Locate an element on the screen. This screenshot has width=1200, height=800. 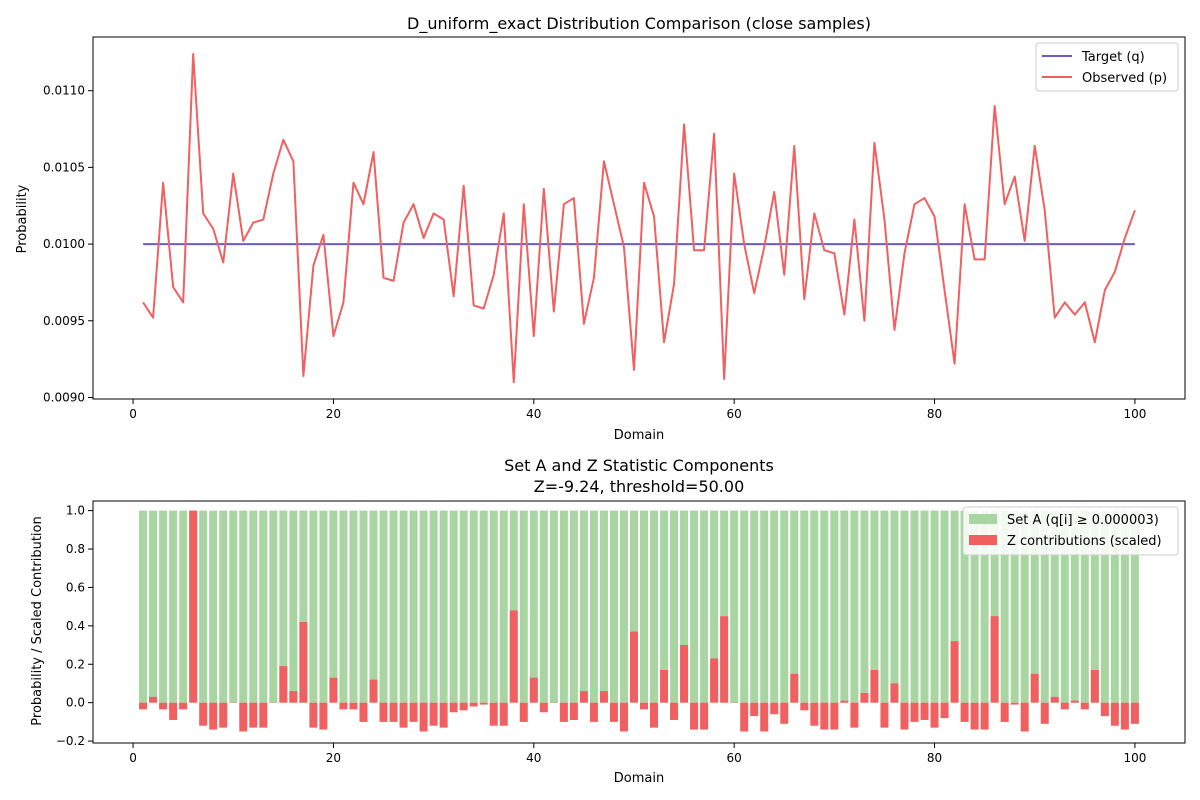
bottom-chart-x-tick-label: 60 is located at coordinates (734, 758).